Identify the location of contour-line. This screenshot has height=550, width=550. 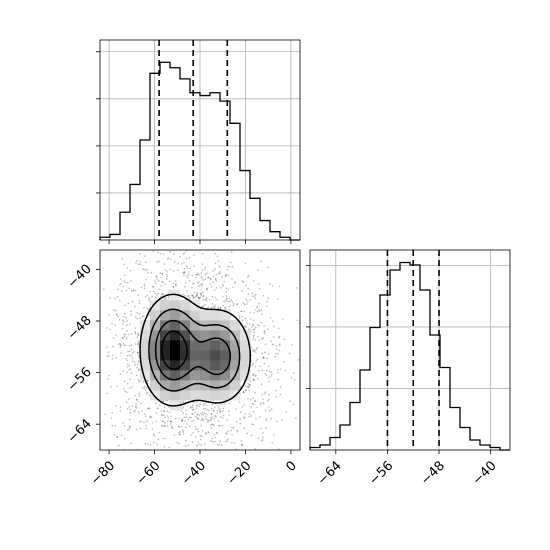
(194, 350).